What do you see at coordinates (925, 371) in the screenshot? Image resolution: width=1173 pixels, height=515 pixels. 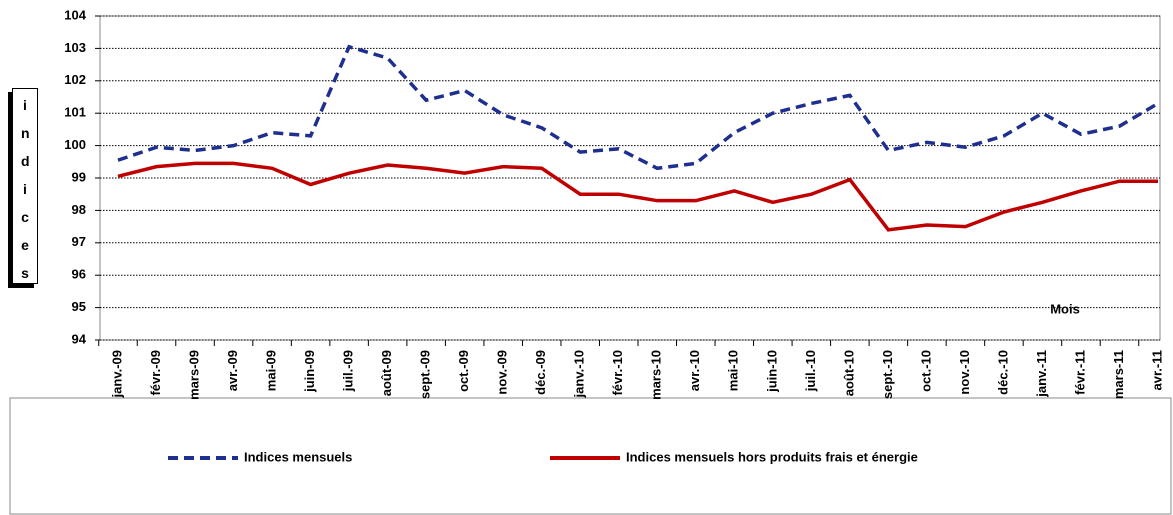 I see `x-tick-label: oct.-10` at bounding box center [925, 371].